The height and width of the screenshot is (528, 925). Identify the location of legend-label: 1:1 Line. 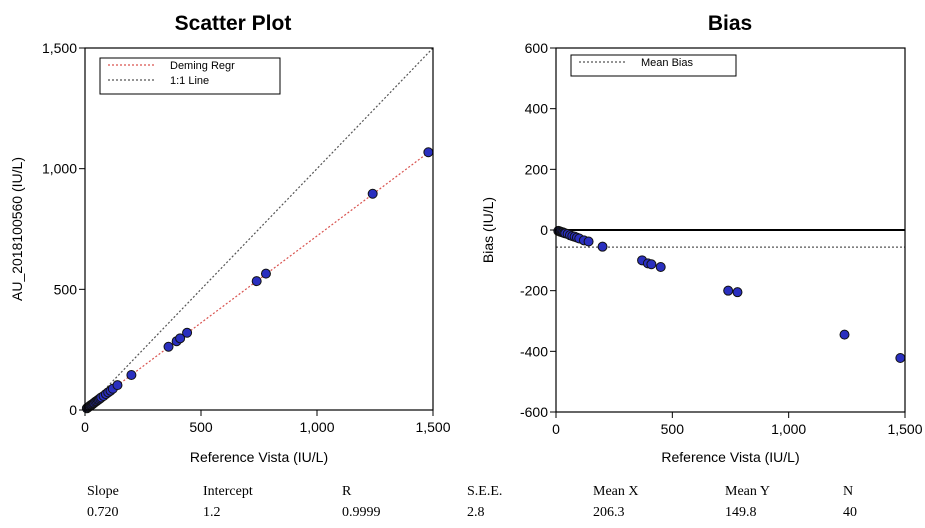
(189, 81).